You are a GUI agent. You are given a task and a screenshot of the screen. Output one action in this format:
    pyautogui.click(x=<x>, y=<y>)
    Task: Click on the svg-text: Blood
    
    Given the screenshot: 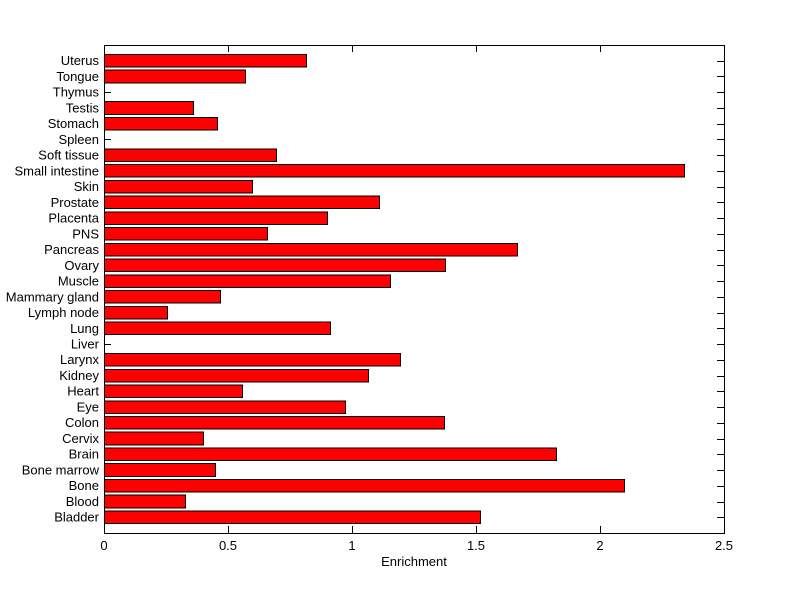 What is the action you would take?
    pyautogui.click(x=82, y=501)
    